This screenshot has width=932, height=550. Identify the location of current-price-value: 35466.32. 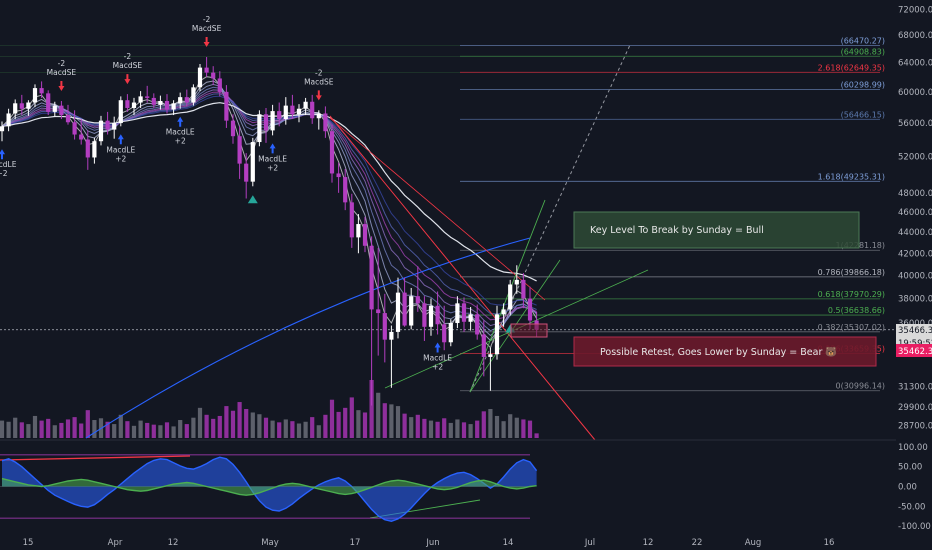
(915, 331).